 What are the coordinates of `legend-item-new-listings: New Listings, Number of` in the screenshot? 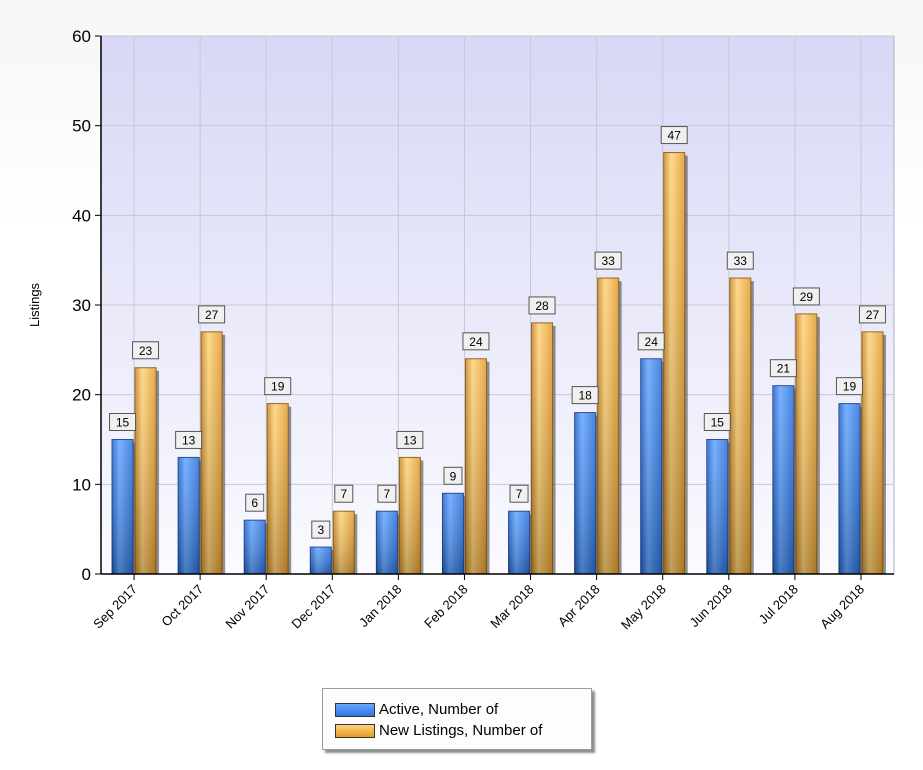 It's located at (463, 730).